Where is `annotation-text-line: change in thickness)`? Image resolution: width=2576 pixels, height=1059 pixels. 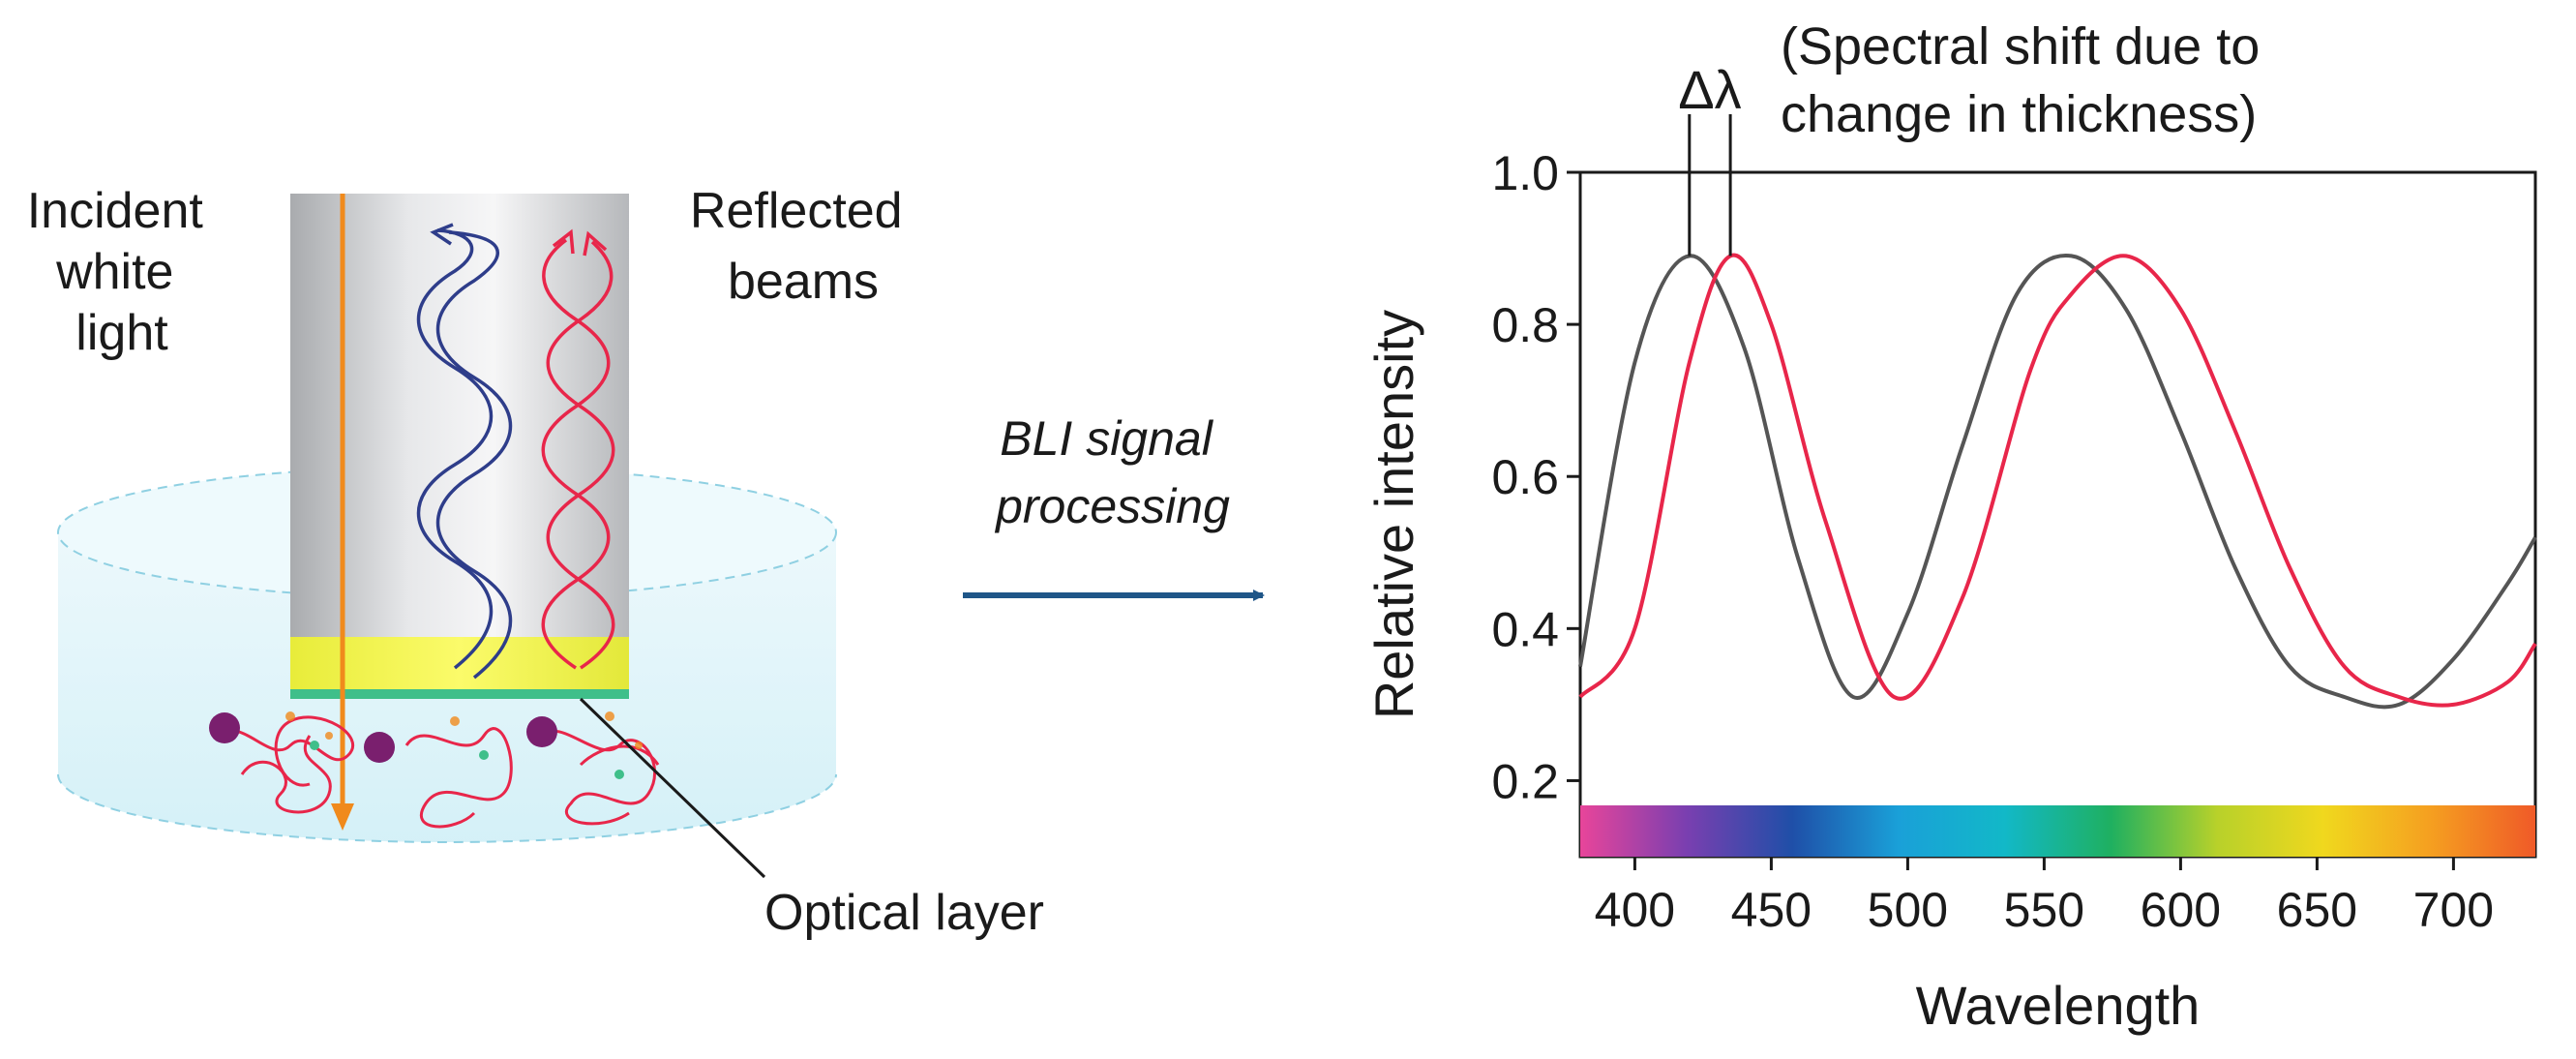
annotation-text-line: change in thickness) is located at coordinates (2019, 114).